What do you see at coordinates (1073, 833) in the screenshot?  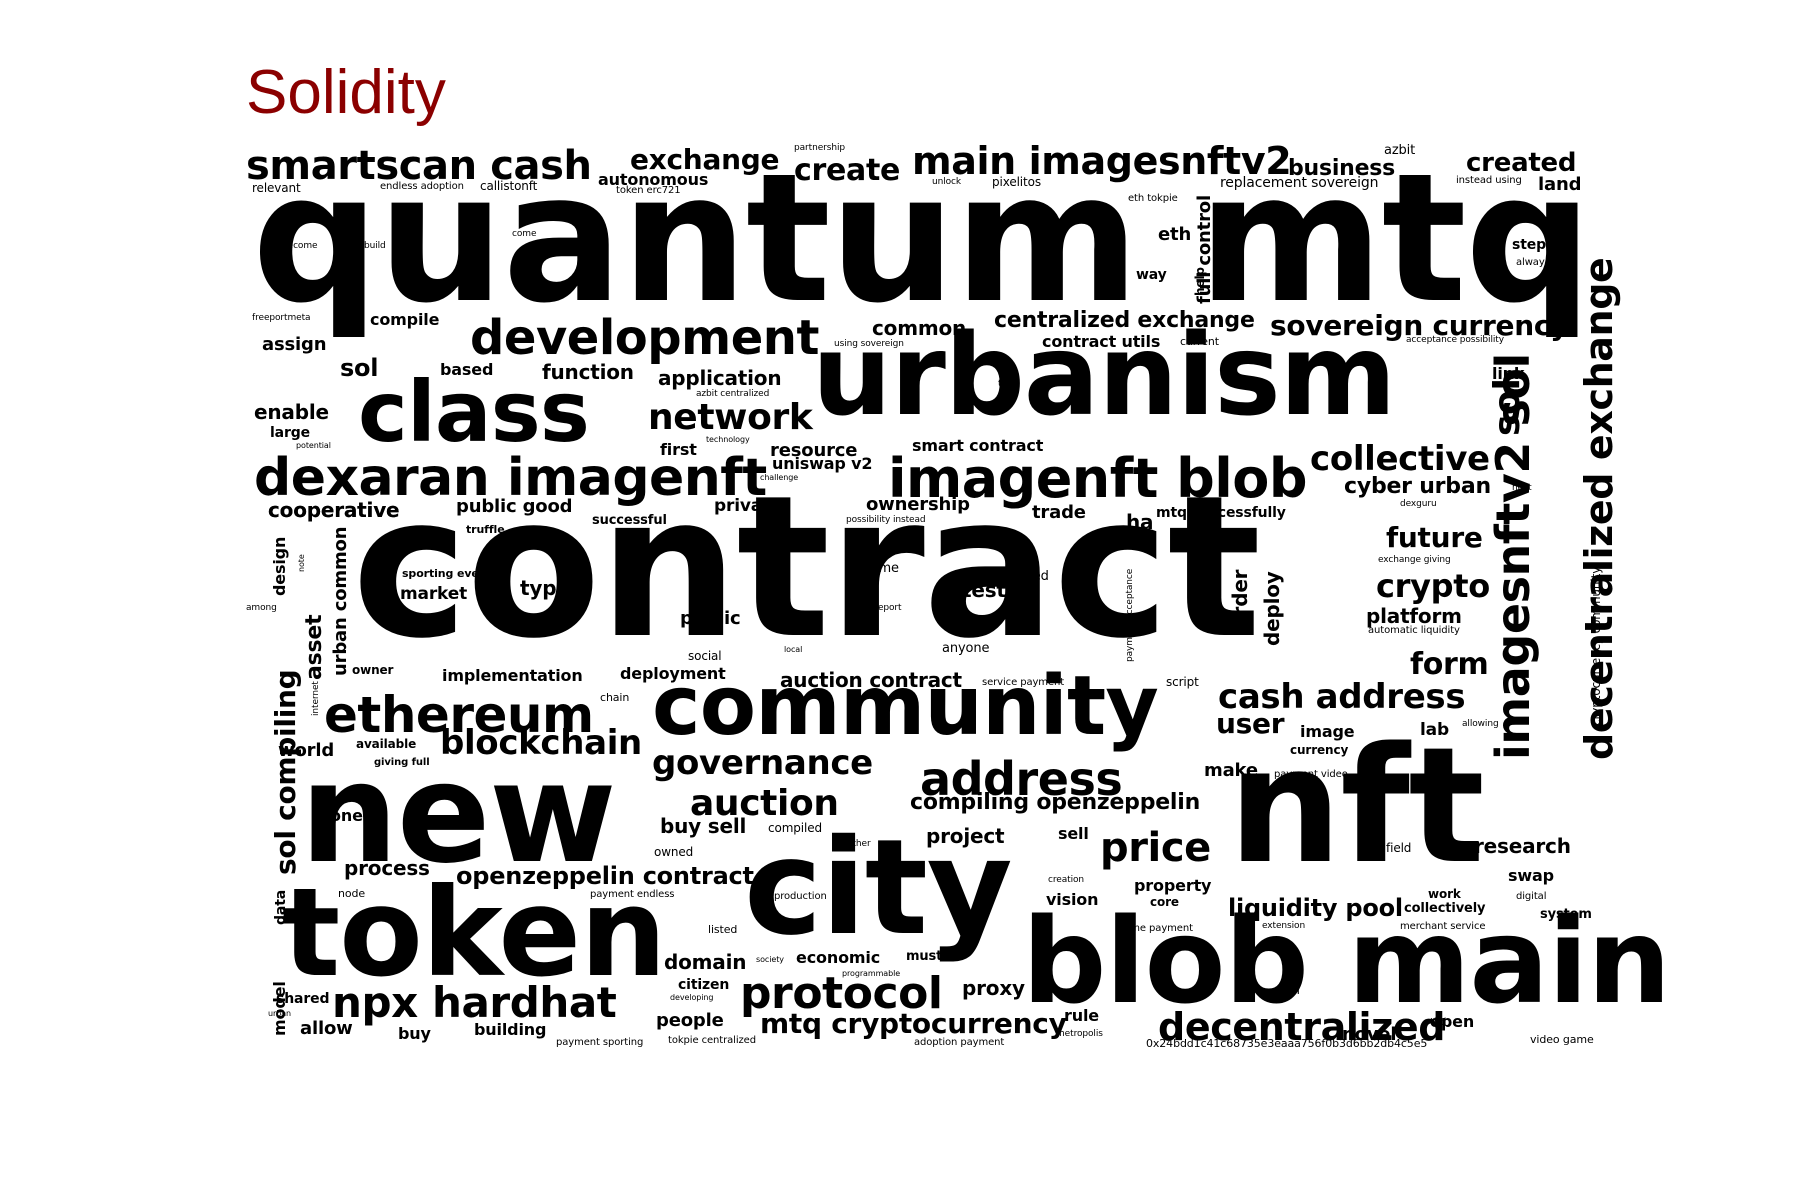 I see `cloud-word: sell` at bounding box center [1073, 833].